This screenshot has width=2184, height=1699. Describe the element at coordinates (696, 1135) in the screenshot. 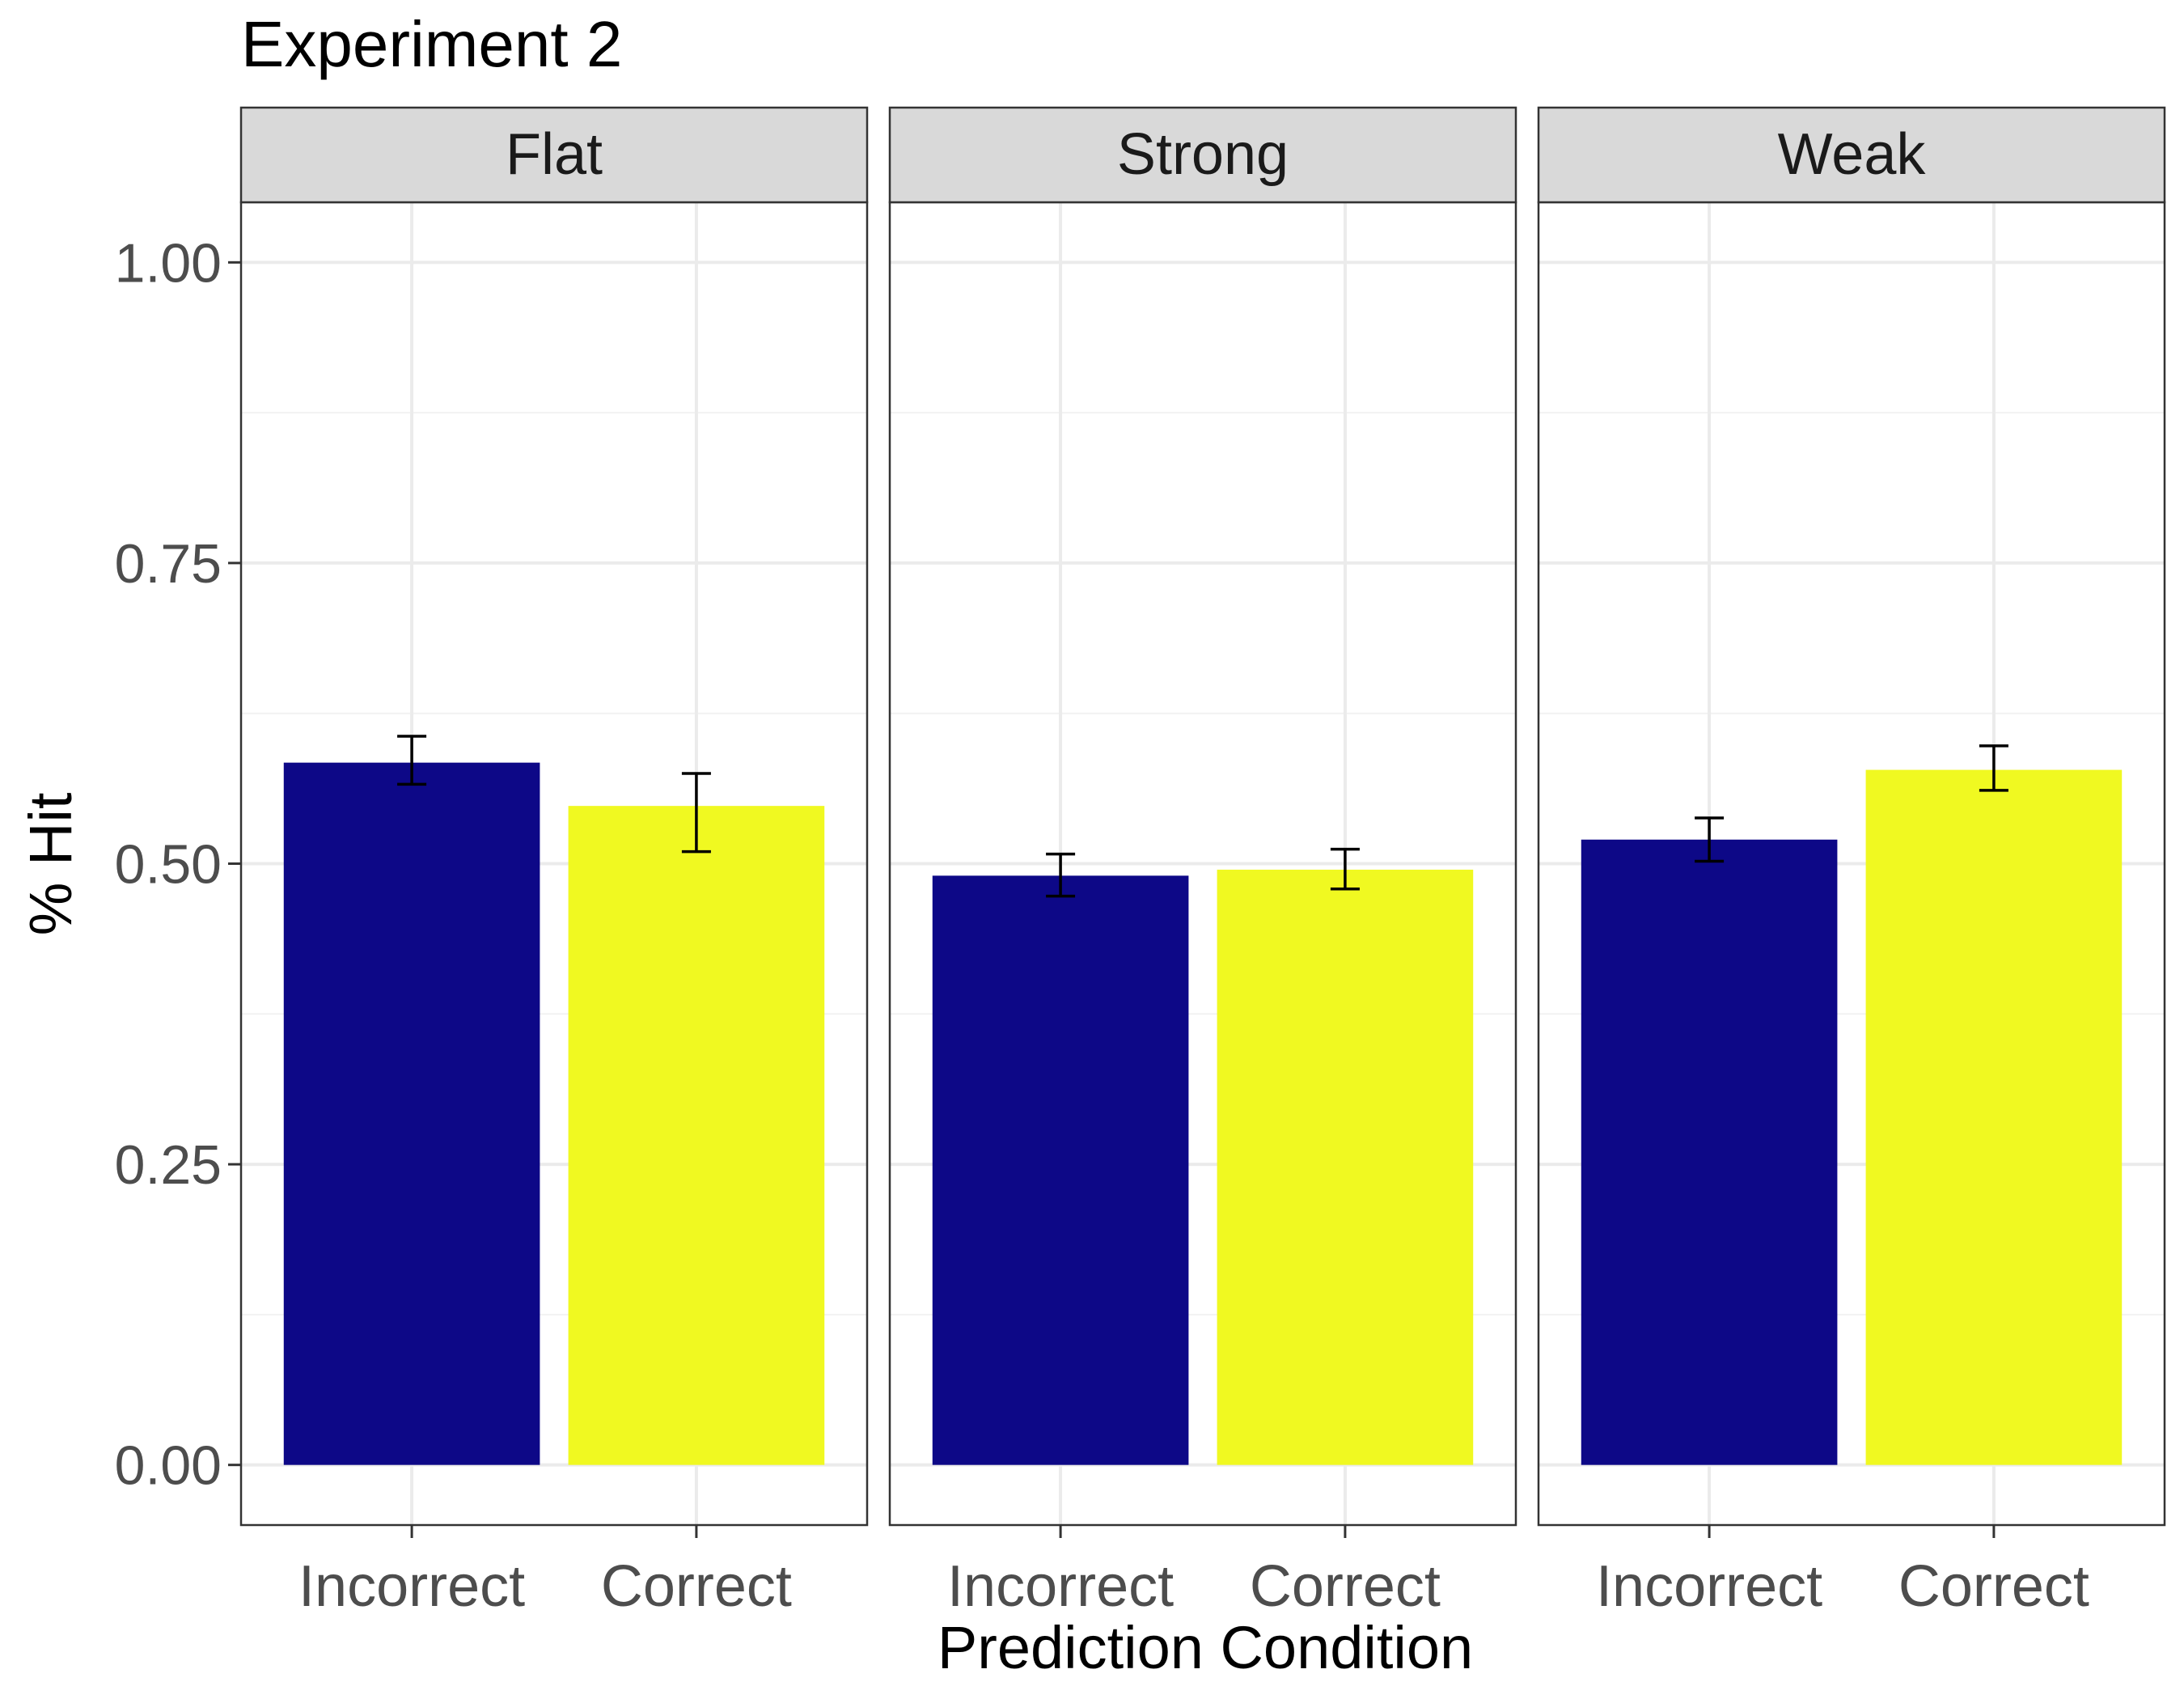

I see `bar-flat-correct` at that location.